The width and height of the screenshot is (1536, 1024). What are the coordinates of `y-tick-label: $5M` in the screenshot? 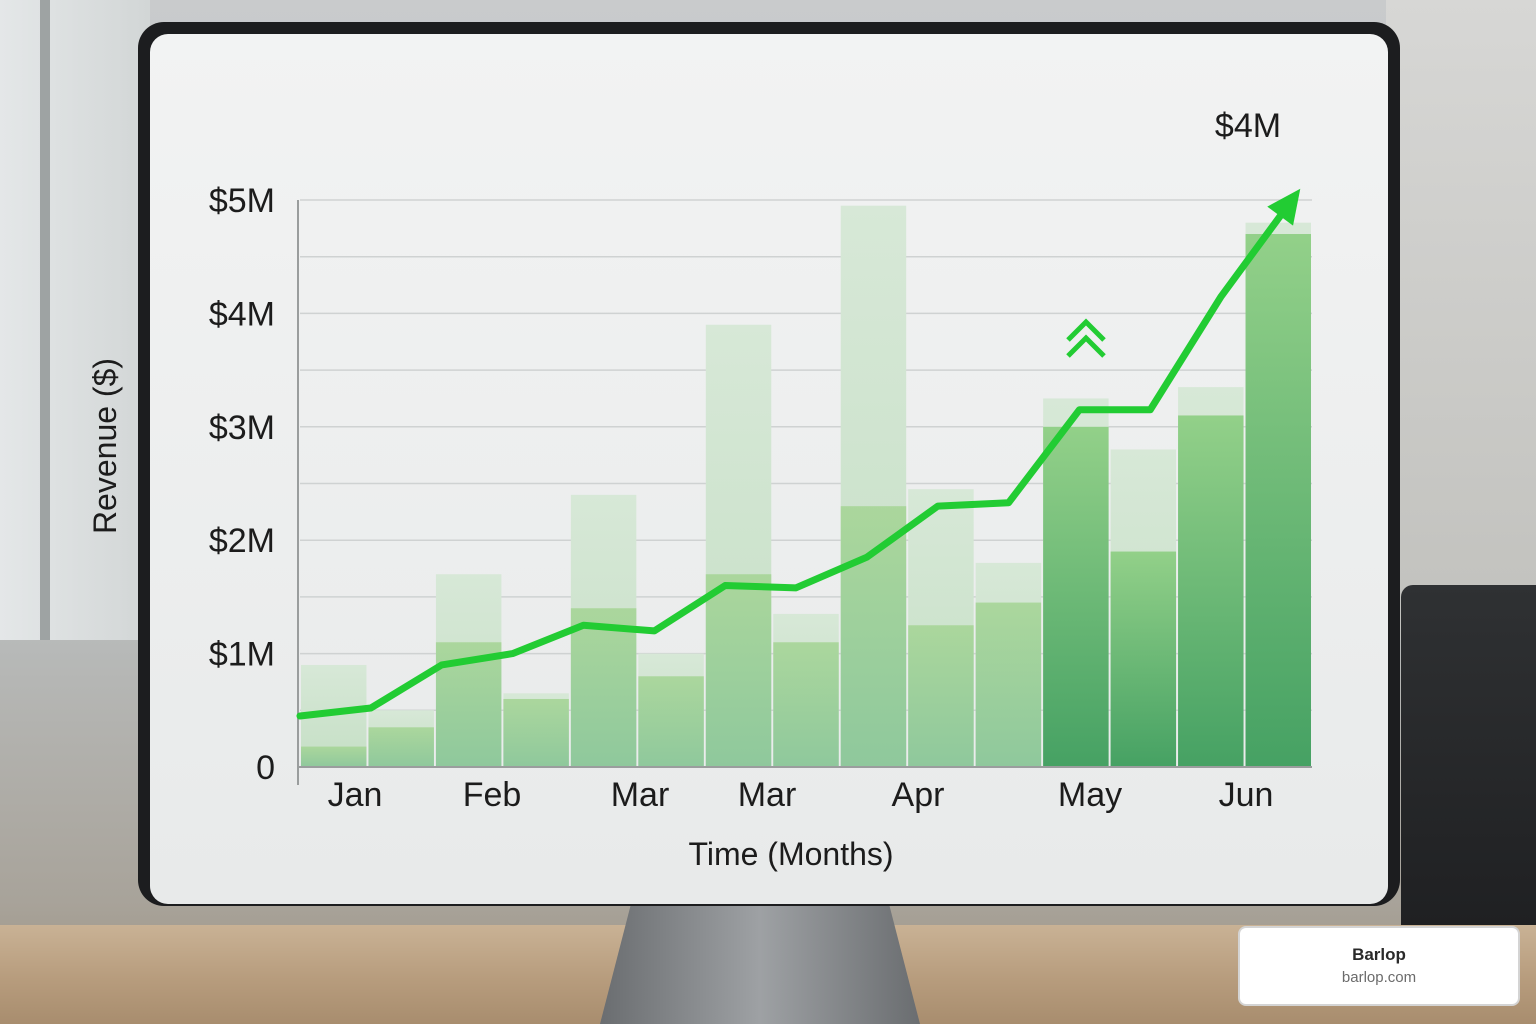 It's located at (242, 201).